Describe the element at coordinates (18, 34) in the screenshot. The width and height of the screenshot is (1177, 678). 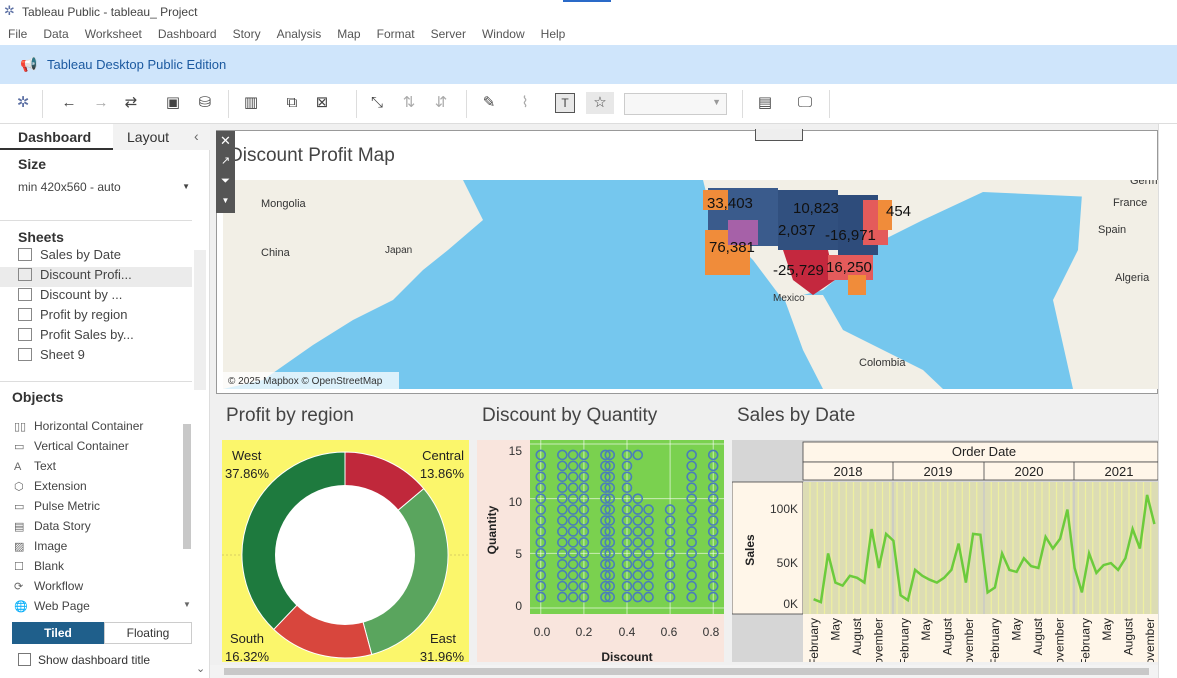
I see `menu-file: File` at that location.